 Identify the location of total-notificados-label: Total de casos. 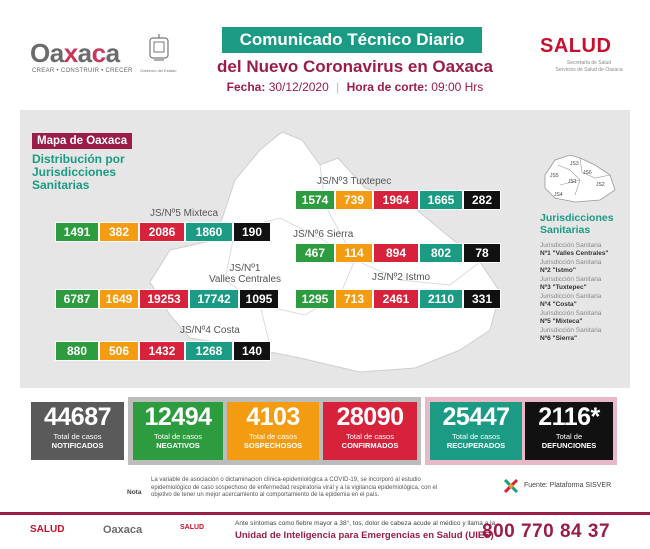
(77, 436).